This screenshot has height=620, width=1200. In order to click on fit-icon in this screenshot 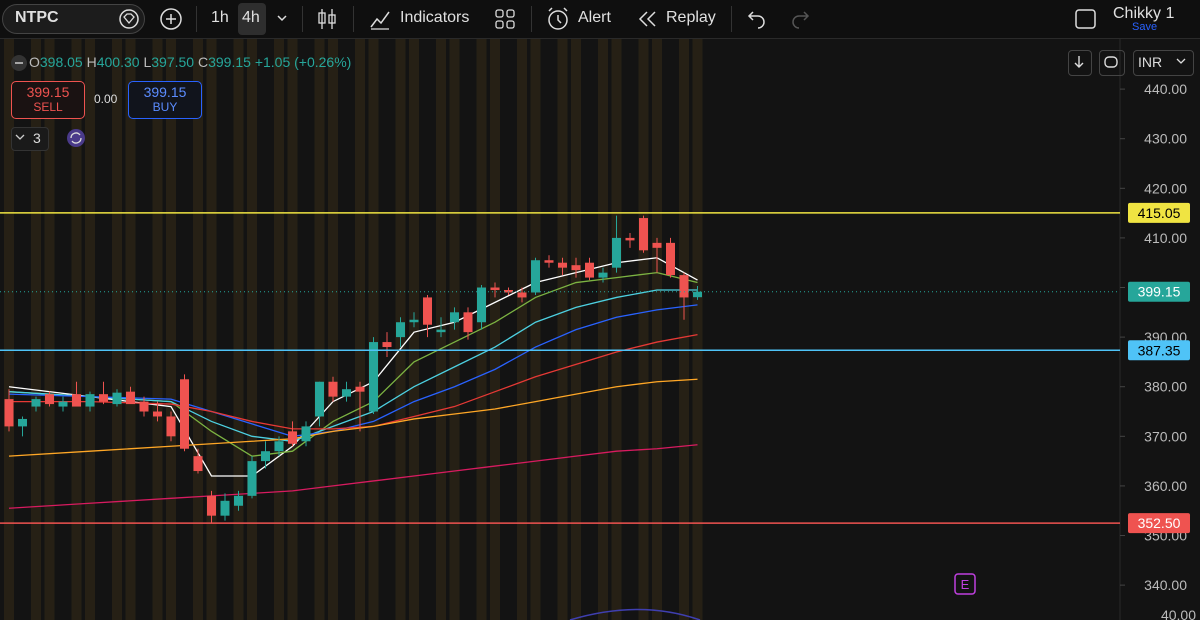, I will do `click(1111, 62)`.